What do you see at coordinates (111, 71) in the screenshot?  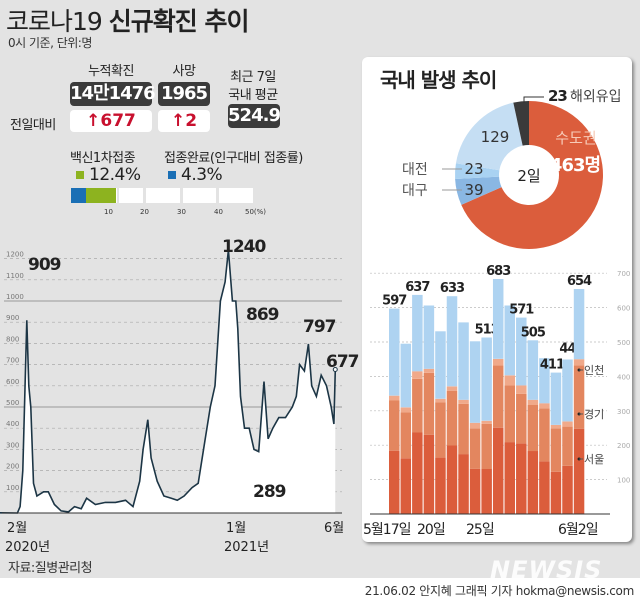 I see `cumulative-label: 누적확진` at bounding box center [111, 71].